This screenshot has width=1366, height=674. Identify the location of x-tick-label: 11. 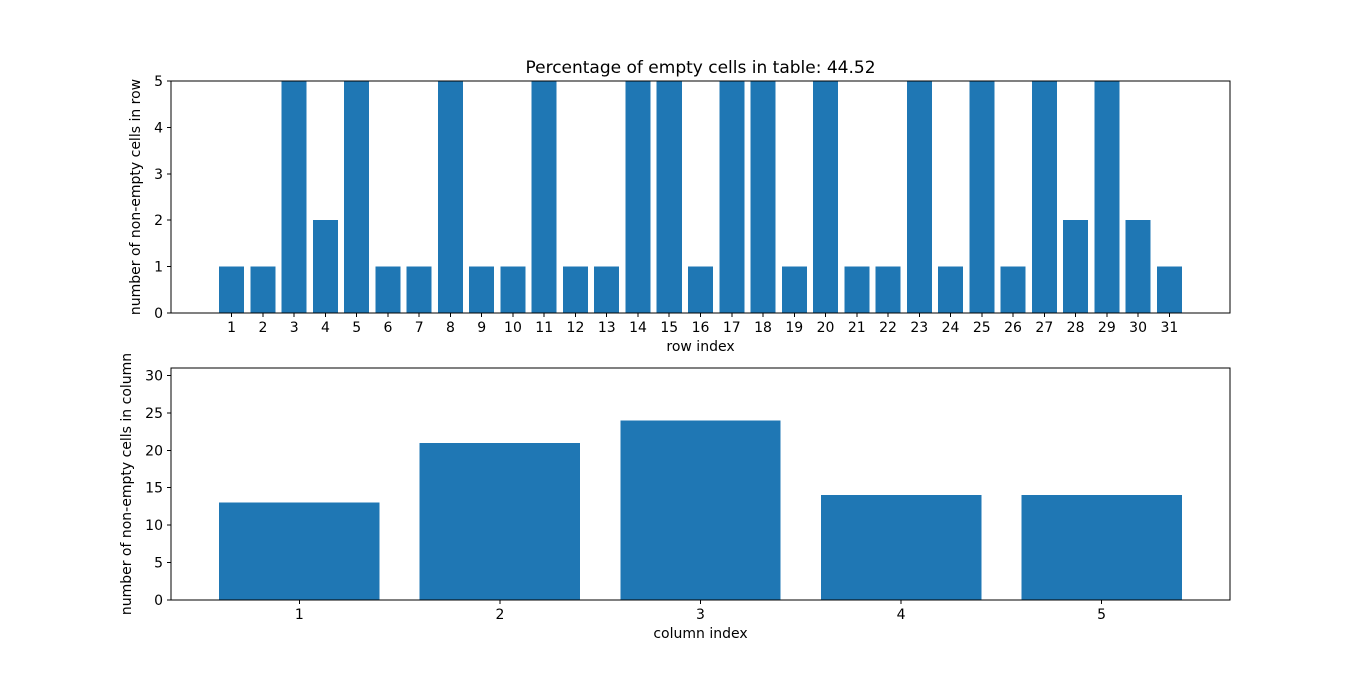
(544, 328).